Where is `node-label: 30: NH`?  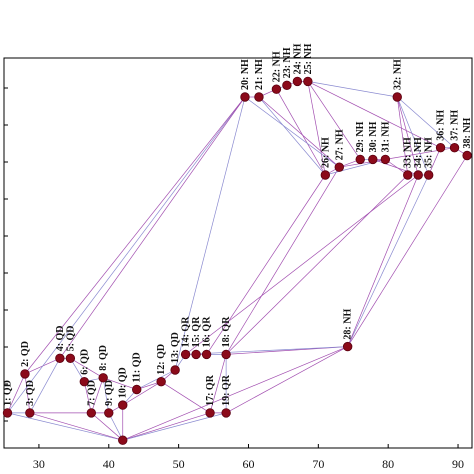 node-label: 30: NH is located at coordinates (373, 136).